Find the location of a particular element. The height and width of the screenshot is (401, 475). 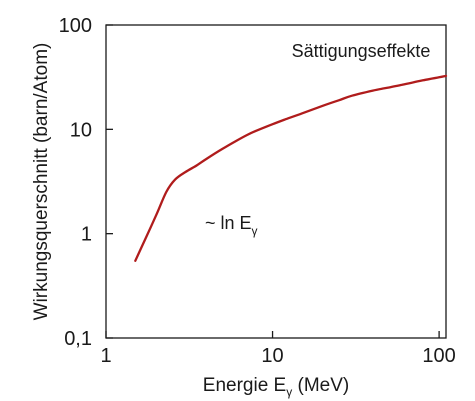

x-tick-label: 10 is located at coordinates (272, 356).